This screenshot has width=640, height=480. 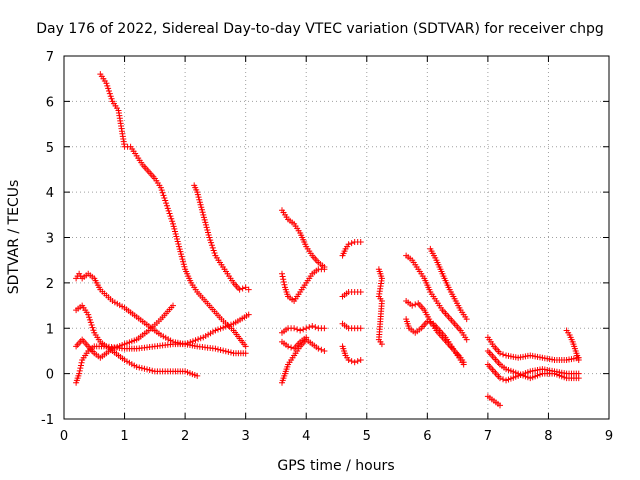 I want to click on x-tick-label: 5, so click(x=367, y=436).